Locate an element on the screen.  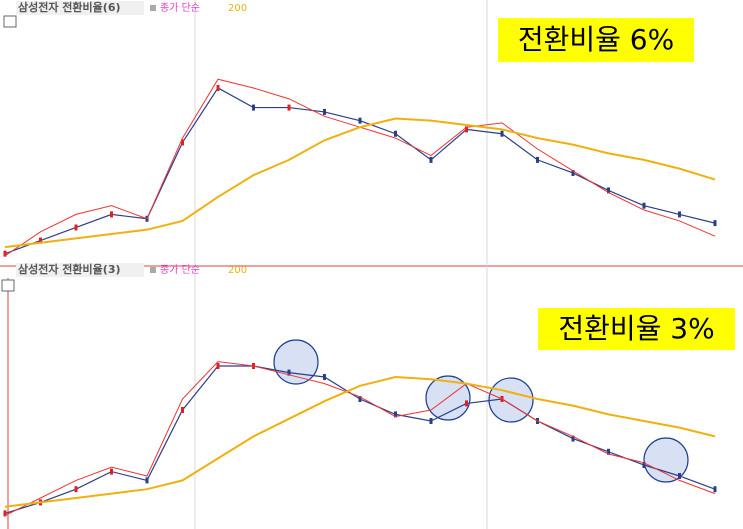
annotation: 전환비율 3% is located at coordinates (636, 328).